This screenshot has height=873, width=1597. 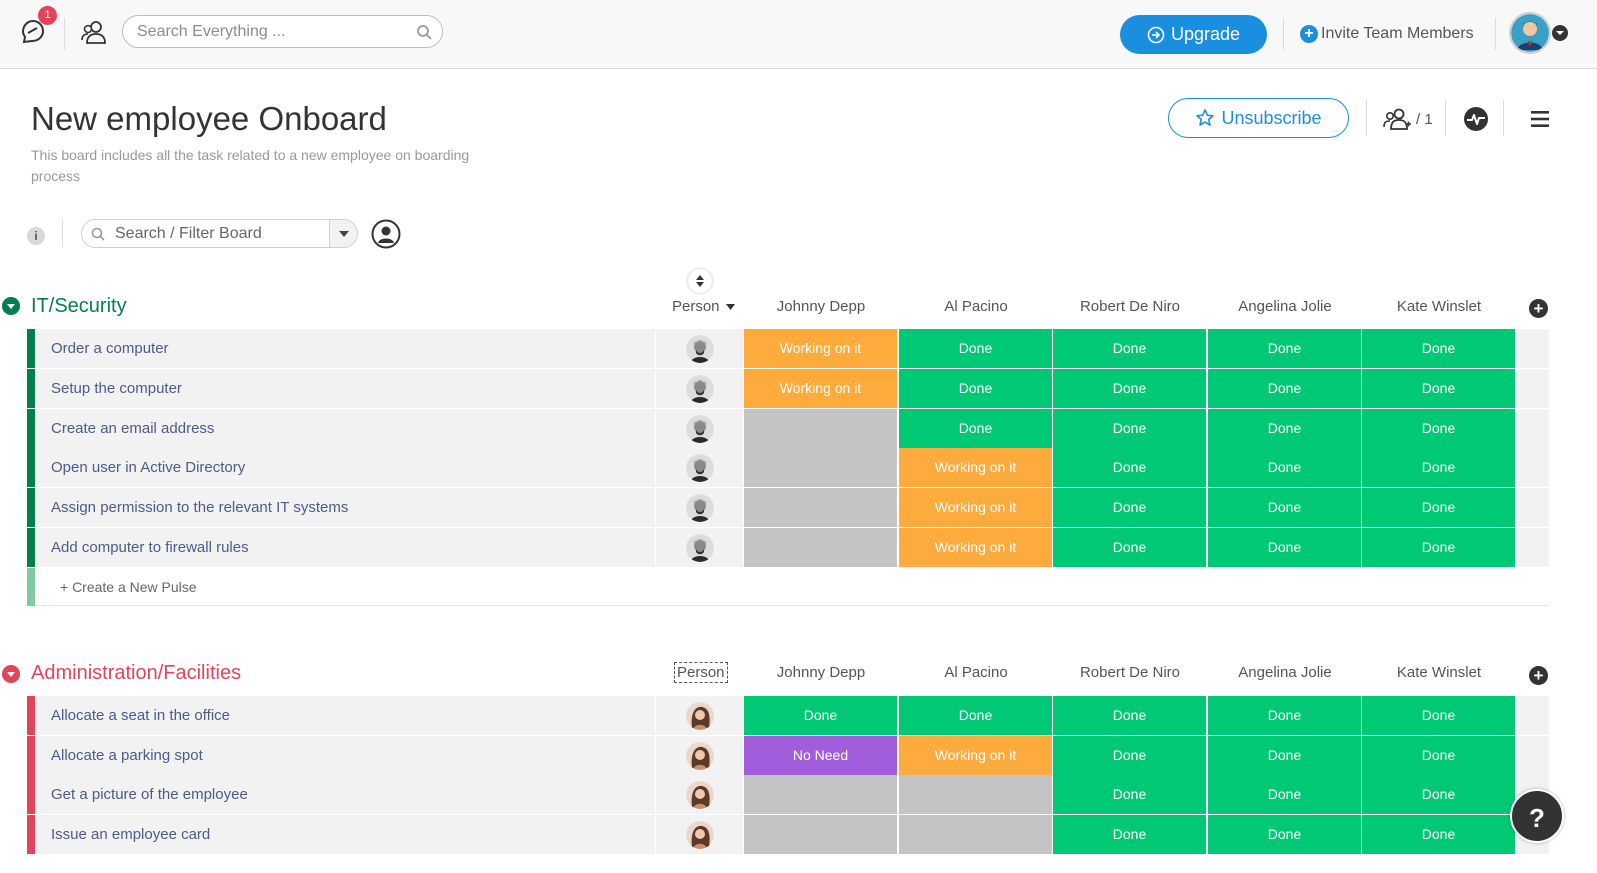 What do you see at coordinates (33, 31) in the screenshot?
I see `notifications-icon` at bounding box center [33, 31].